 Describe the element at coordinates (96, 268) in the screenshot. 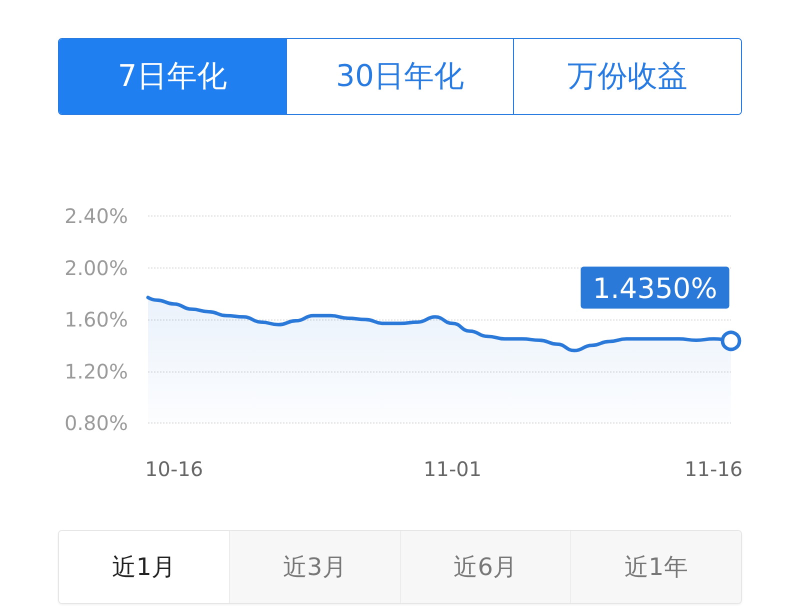

I see `y-tick-label: 2.00%` at that location.